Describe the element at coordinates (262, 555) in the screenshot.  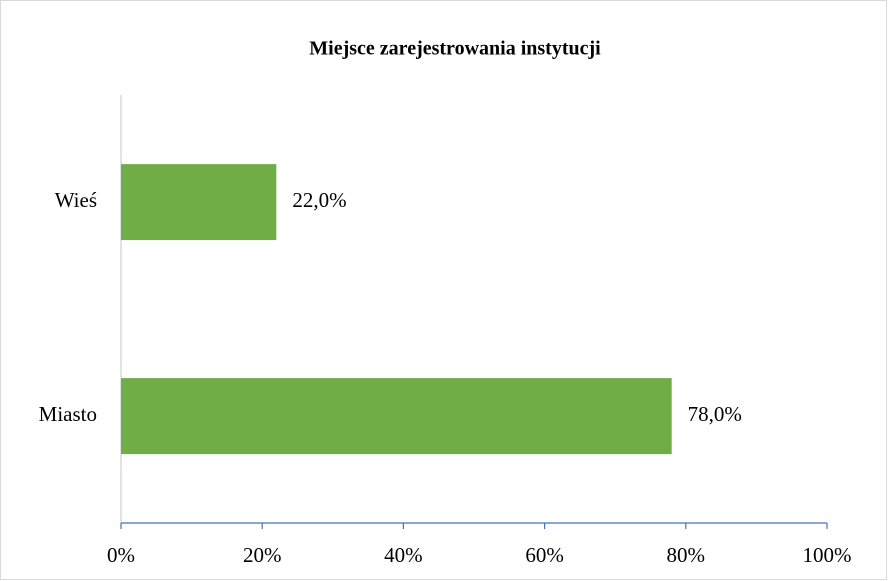
I see `x-tick-label: 20%` at that location.